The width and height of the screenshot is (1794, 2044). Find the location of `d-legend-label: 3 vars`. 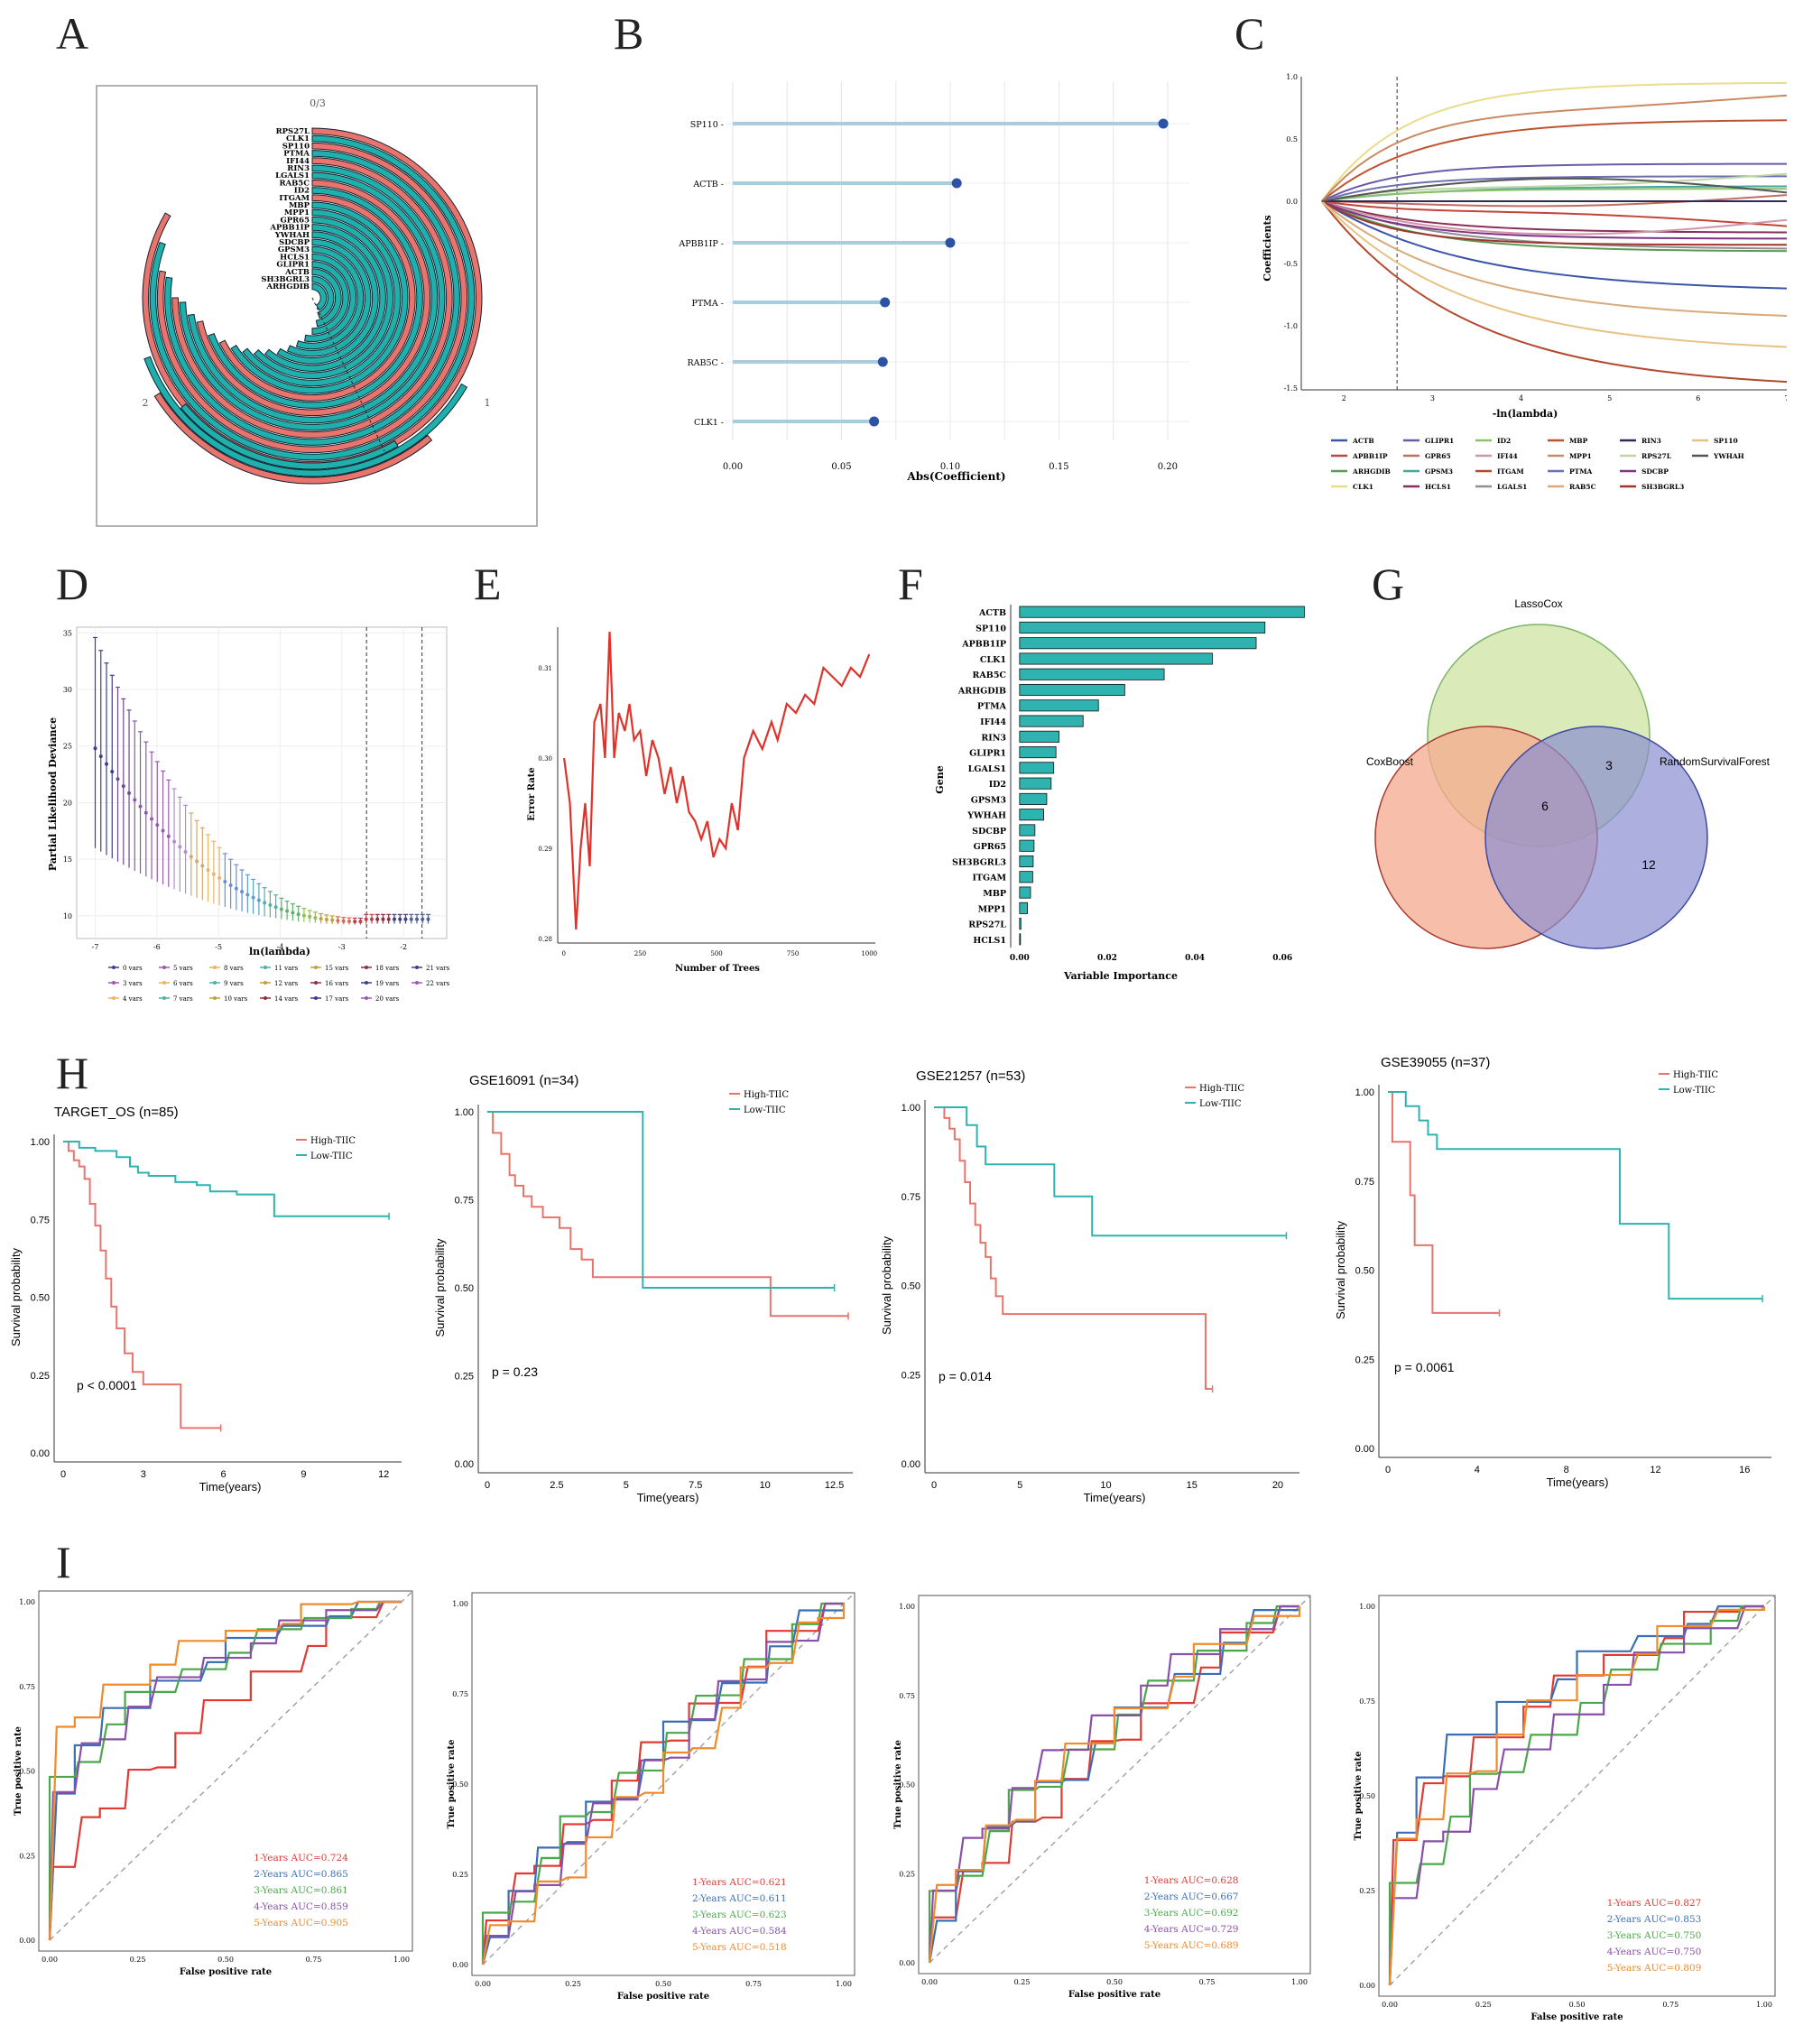

d-legend-label: 3 vars is located at coordinates (133, 983).